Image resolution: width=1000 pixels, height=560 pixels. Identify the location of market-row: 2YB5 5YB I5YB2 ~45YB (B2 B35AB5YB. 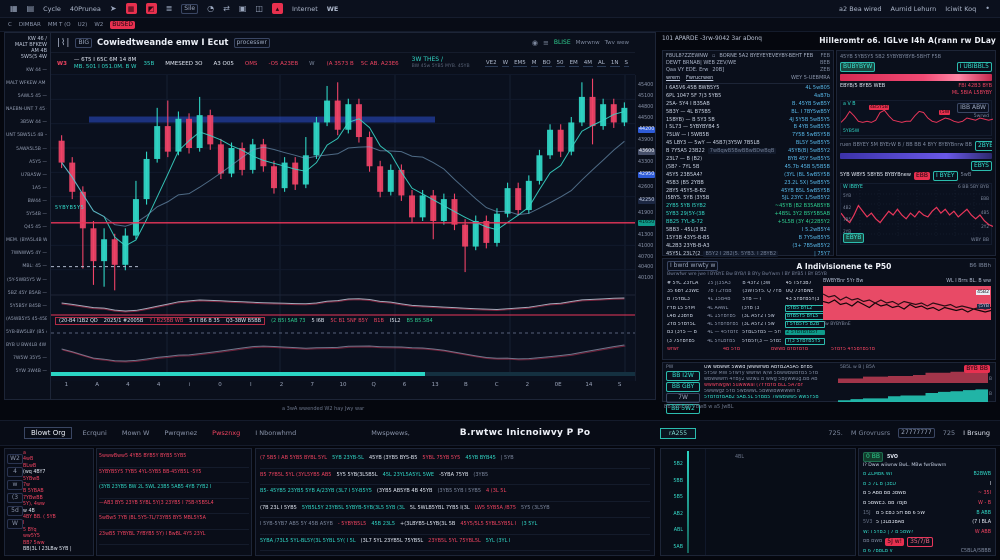
(748, 206).